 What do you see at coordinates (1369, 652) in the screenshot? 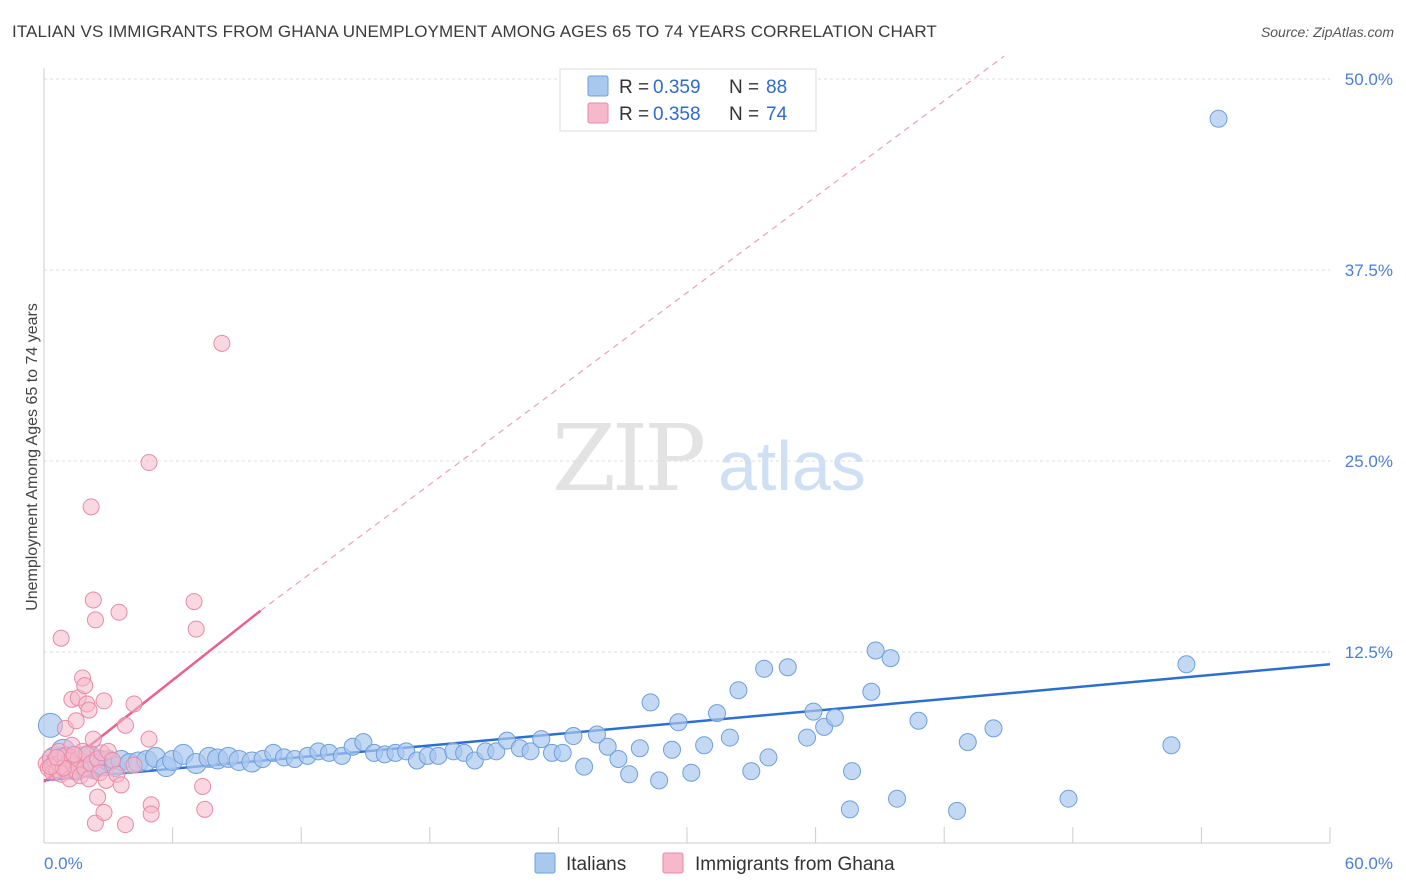
I see `y-tick-label-0: 12.5%` at bounding box center [1369, 652].